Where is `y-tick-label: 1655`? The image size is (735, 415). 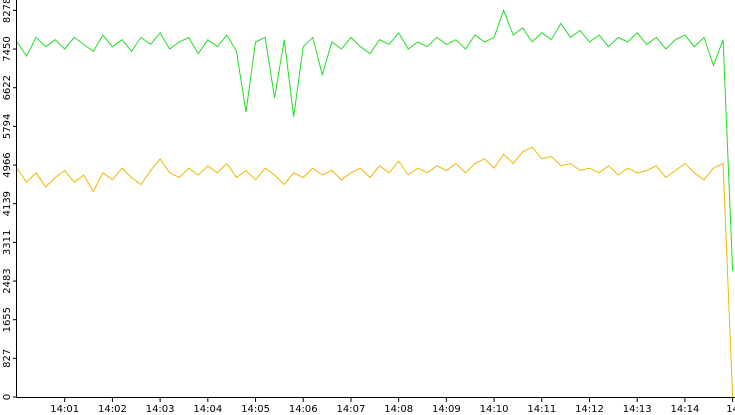
y-tick-label: 1655 is located at coordinates (7, 319).